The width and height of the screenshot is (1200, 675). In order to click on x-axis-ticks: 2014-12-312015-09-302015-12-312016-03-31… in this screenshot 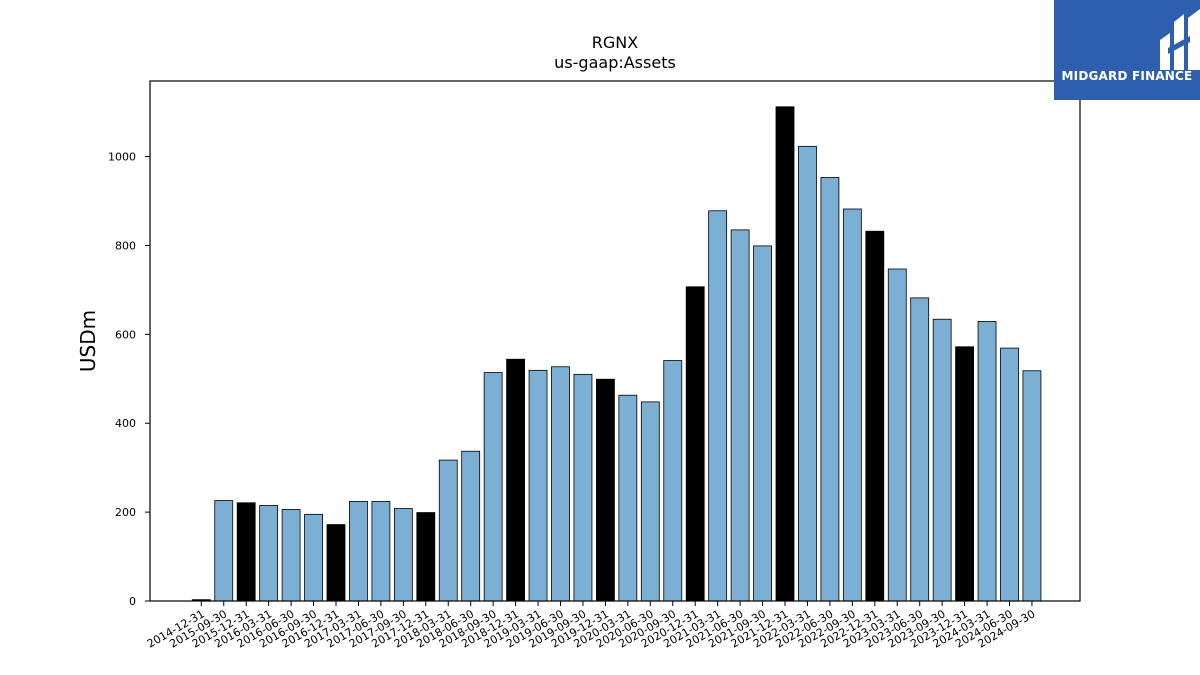, I will do `click(591, 626)`.